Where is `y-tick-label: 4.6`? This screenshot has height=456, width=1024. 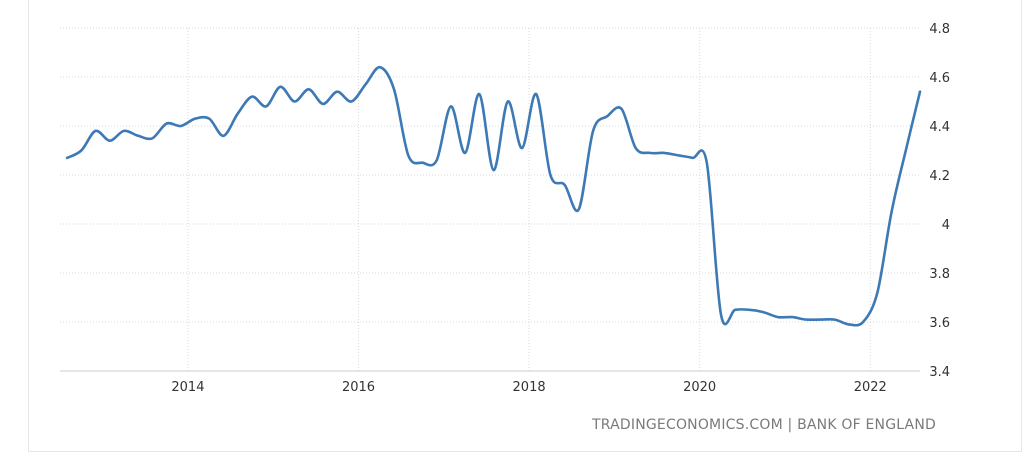 y-tick-label: 4.6 is located at coordinates (939, 78).